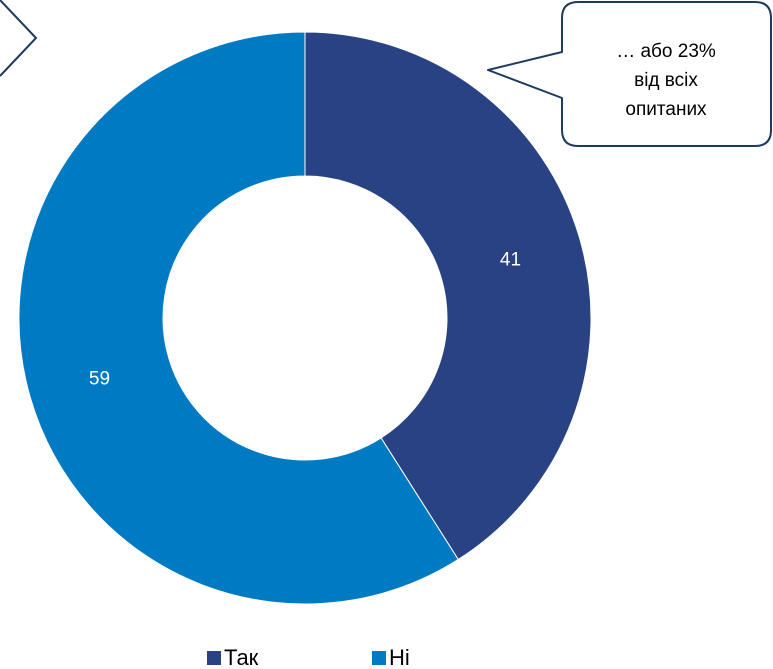  What do you see at coordinates (666, 80) in the screenshot?
I see `callout-line-2: від всіх` at bounding box center [666, 80].